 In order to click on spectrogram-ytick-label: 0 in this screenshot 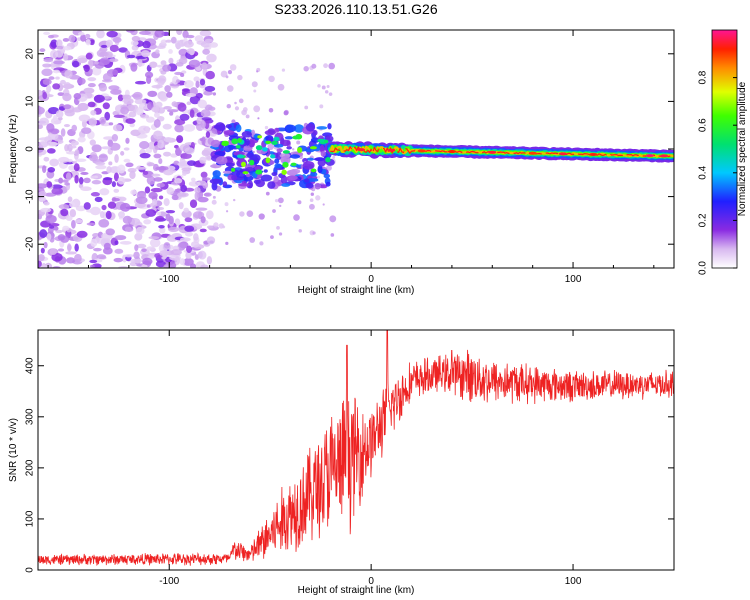, I will do `click(30, 149)`.